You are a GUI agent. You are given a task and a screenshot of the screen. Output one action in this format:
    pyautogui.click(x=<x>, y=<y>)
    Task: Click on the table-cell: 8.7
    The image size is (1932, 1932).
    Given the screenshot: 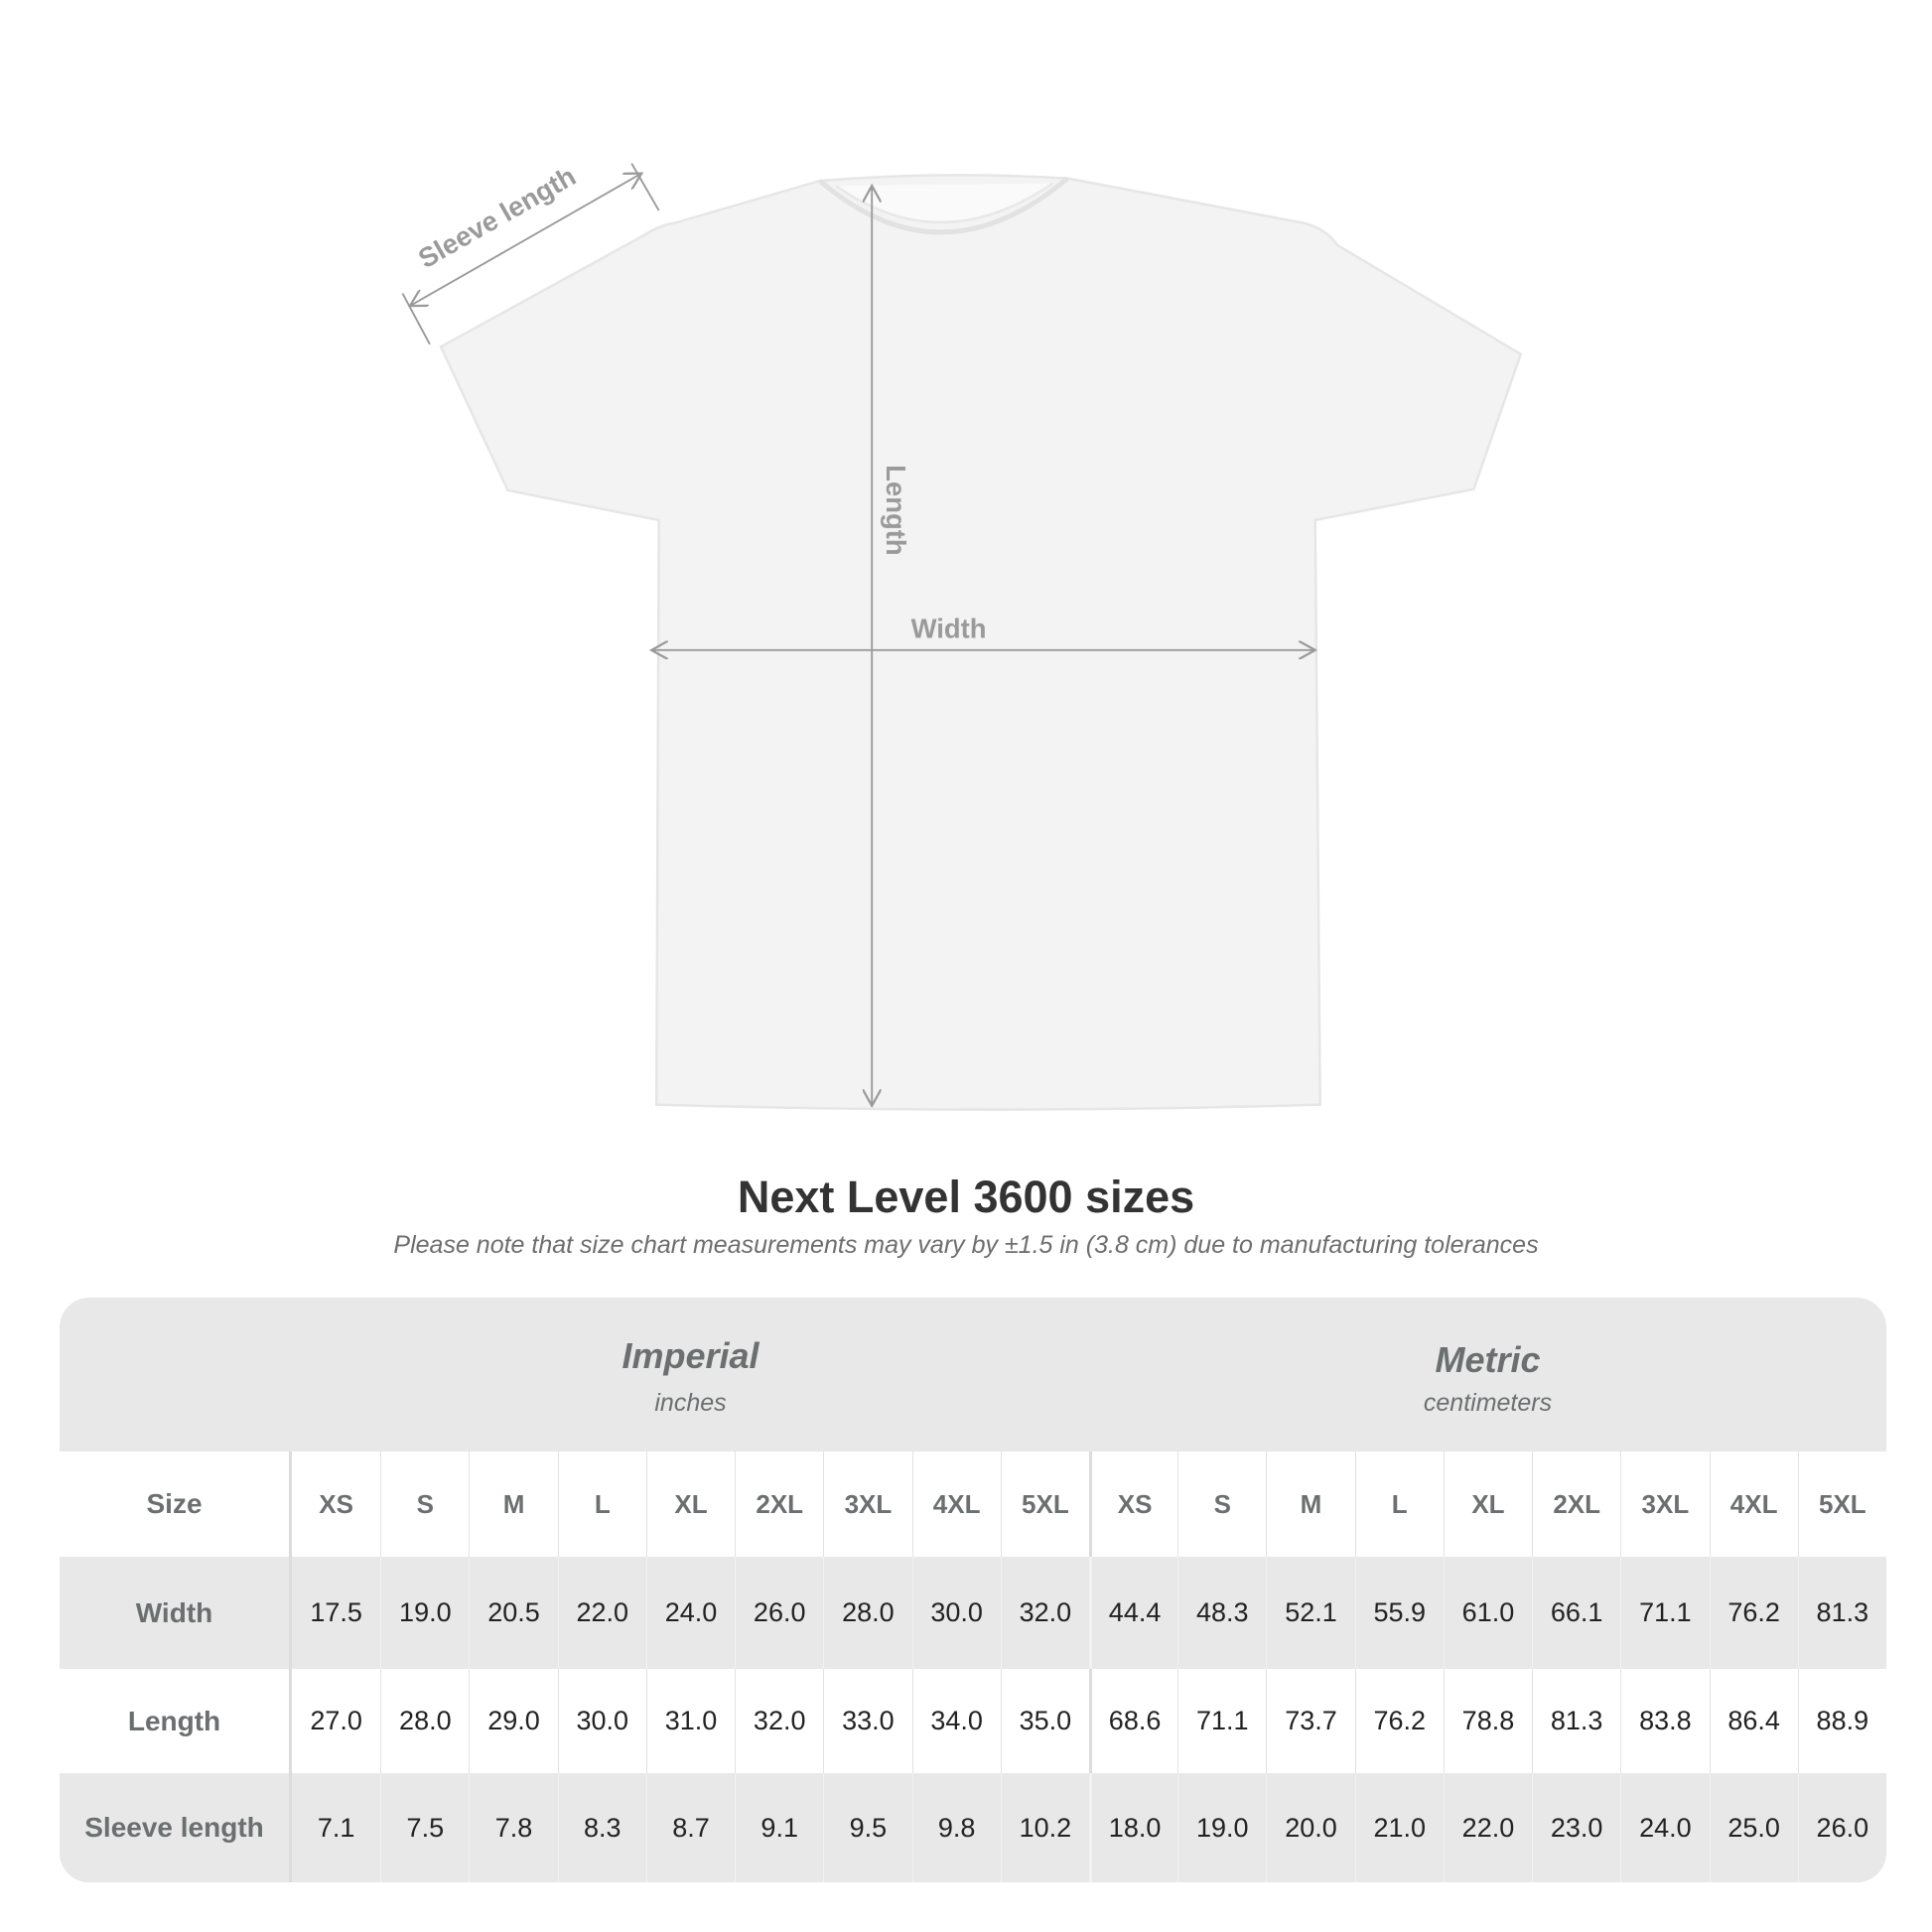 What is the action you would take?
    pyautogui.click(x=690, y=1828)
    